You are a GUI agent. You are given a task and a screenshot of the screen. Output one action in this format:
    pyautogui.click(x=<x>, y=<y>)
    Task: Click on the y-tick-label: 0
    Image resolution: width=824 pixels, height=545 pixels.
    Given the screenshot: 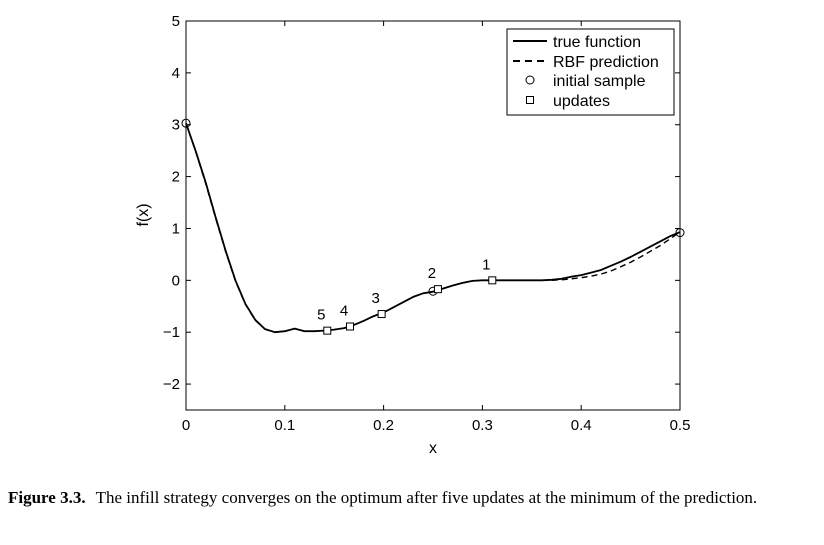 What is the action you would take?
    pyautogui.click(x=176, y=280)
    